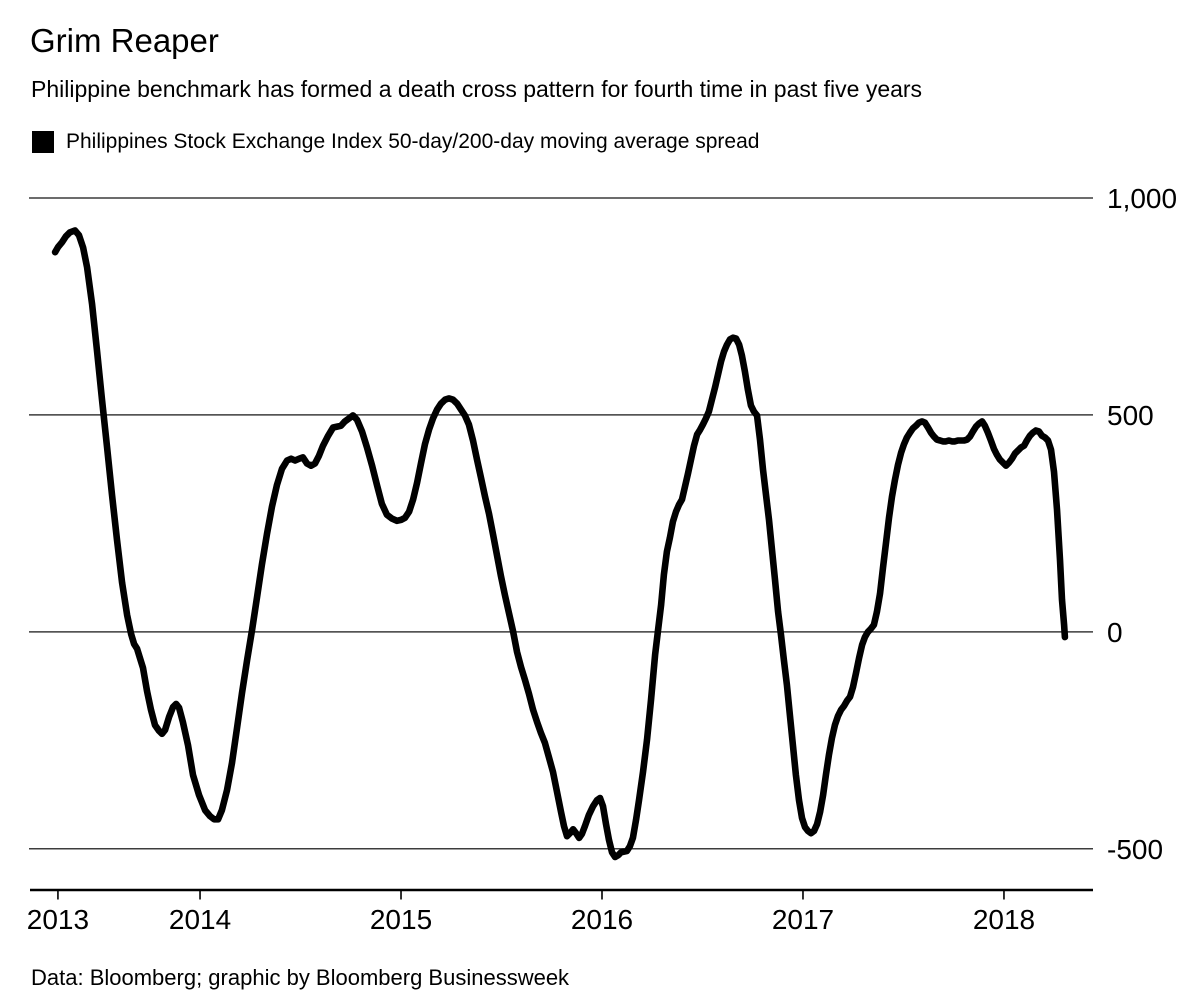 The image size is (1200, 1008). I want to click on y-axis-label: 1,000, so click(1142, 198).